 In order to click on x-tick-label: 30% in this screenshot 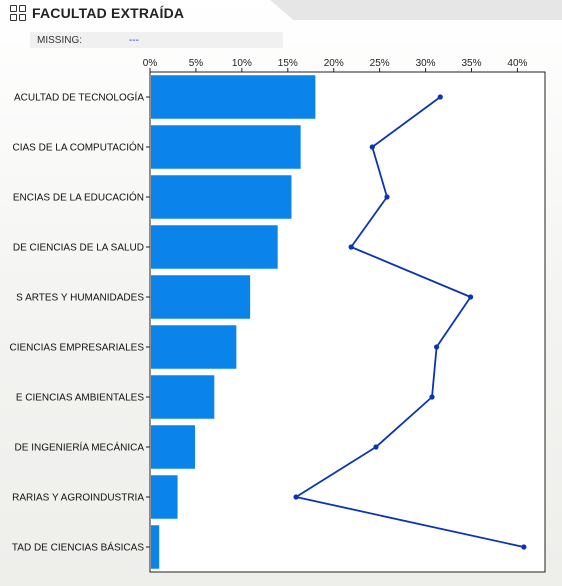, I will do `click(426, 63)`.